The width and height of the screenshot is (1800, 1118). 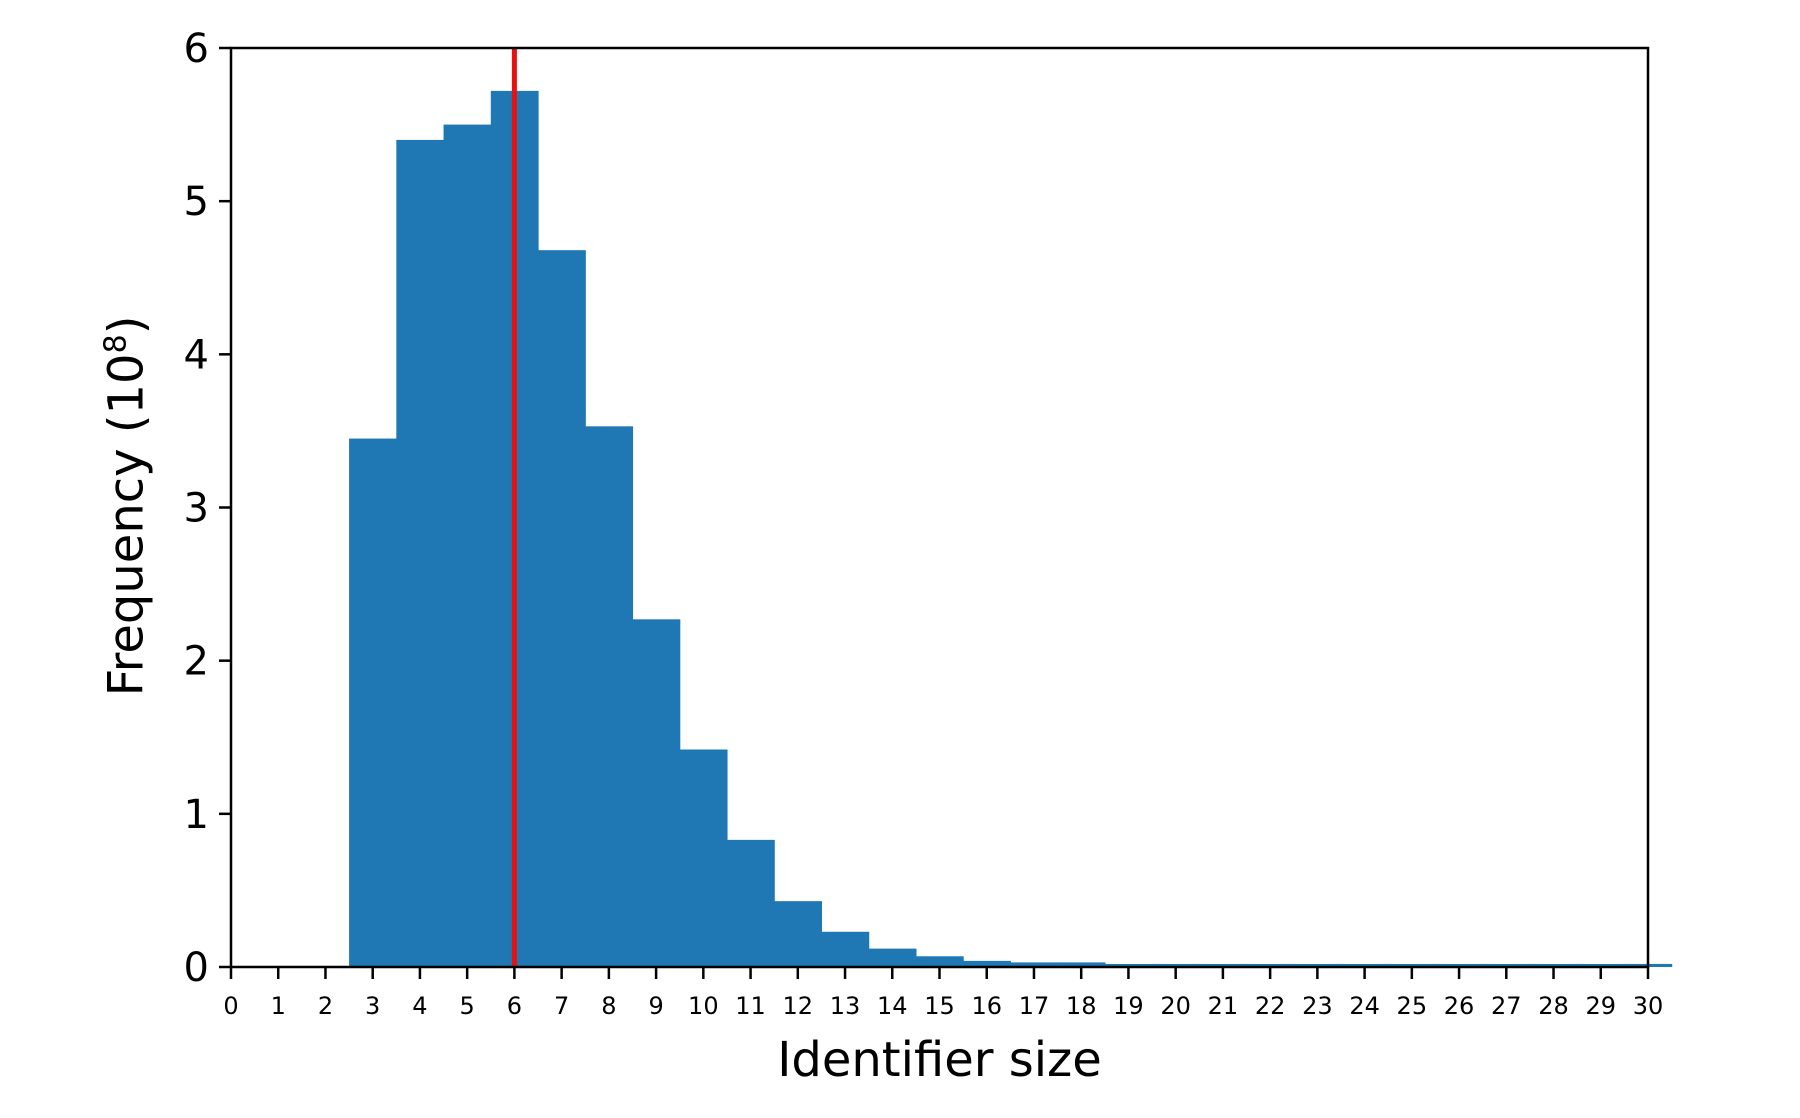 I want to click on y-tick-label: 5, so click(x=196, y=202).